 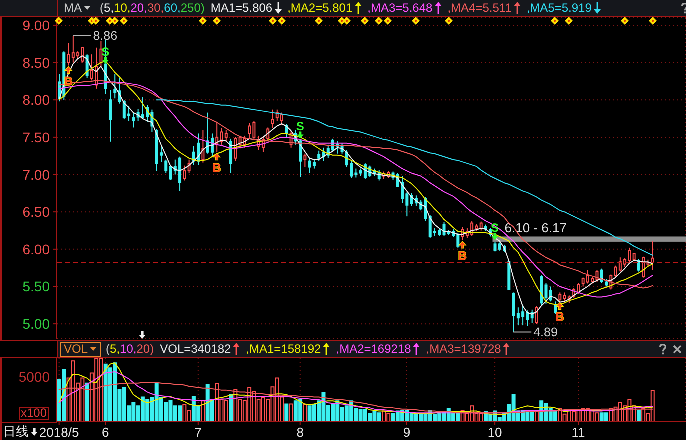 I want to click on y-tick-label: 6.00, so click(x=36, y=249).